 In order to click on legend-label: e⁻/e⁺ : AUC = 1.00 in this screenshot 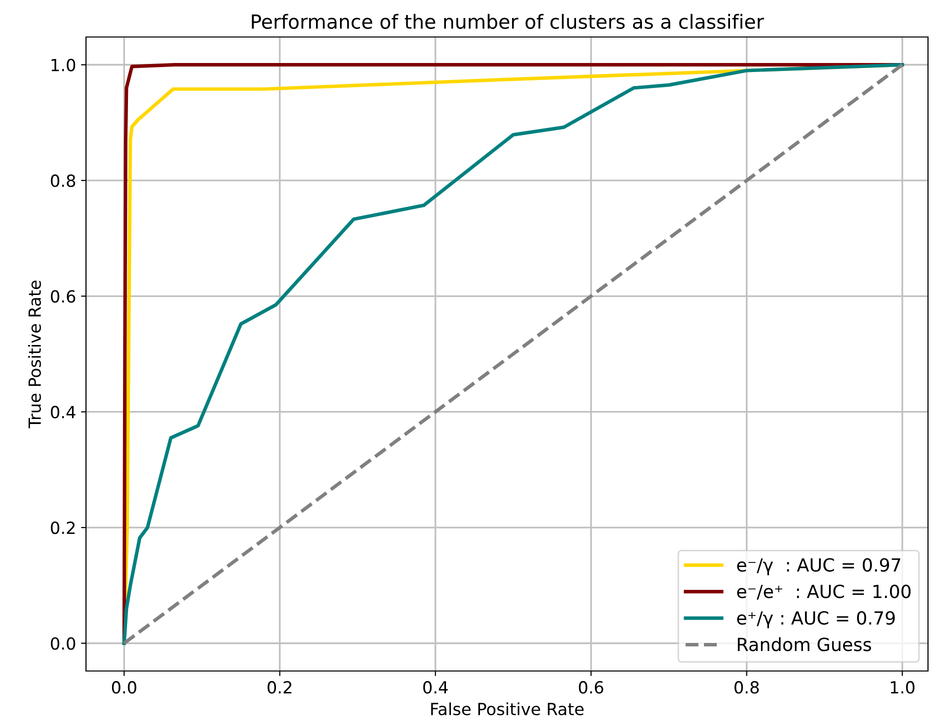, I will do `click(824, 592)`.